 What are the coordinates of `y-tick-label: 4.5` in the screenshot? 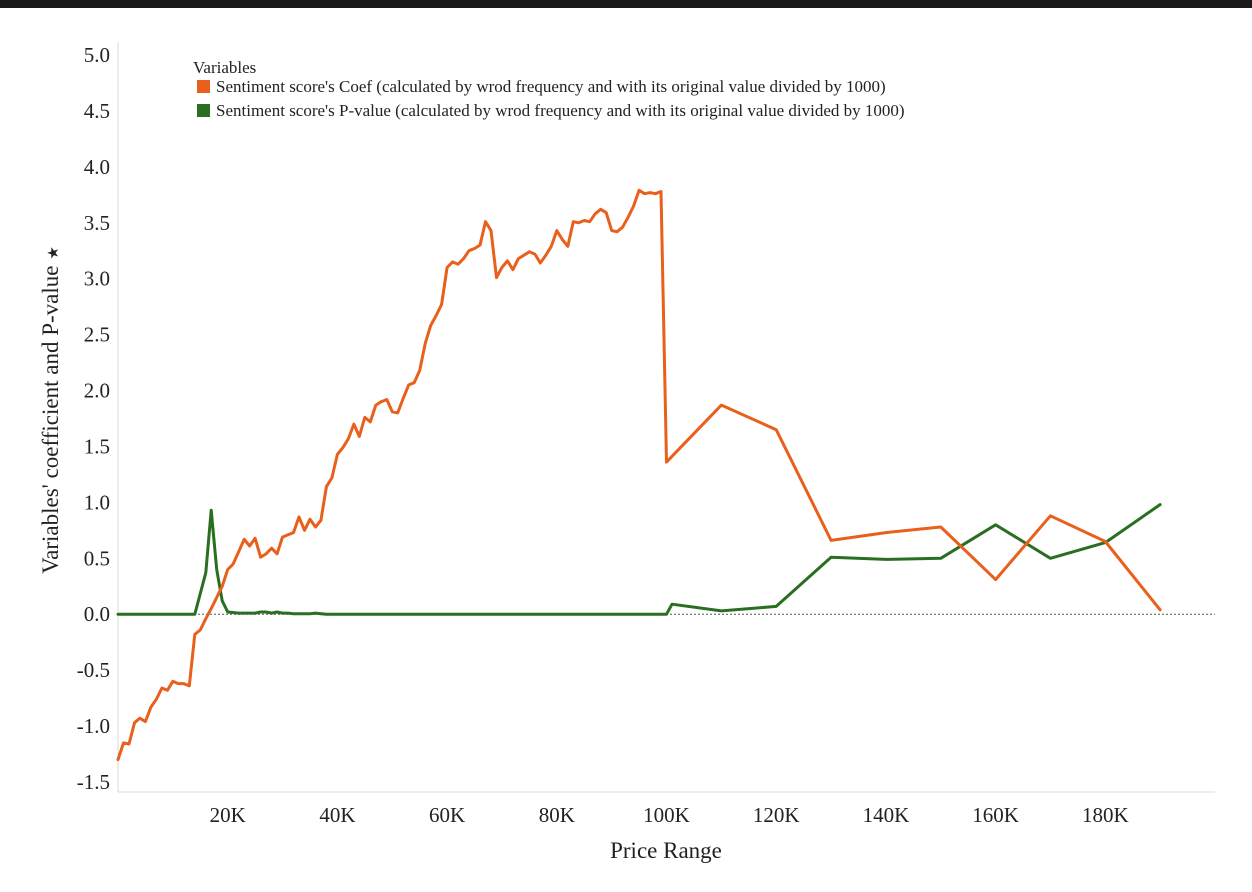 It's located at (97, 111).